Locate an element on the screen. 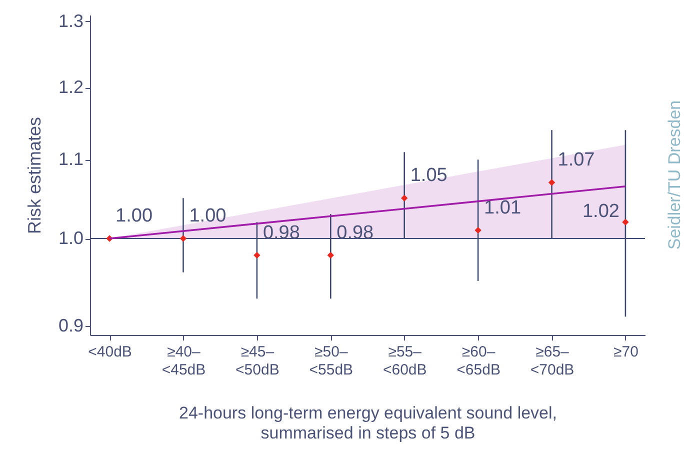 Image resolution: width=692 pixels, height=457 pixels. data-label: 1.05 is located at coordinates (429, 175).